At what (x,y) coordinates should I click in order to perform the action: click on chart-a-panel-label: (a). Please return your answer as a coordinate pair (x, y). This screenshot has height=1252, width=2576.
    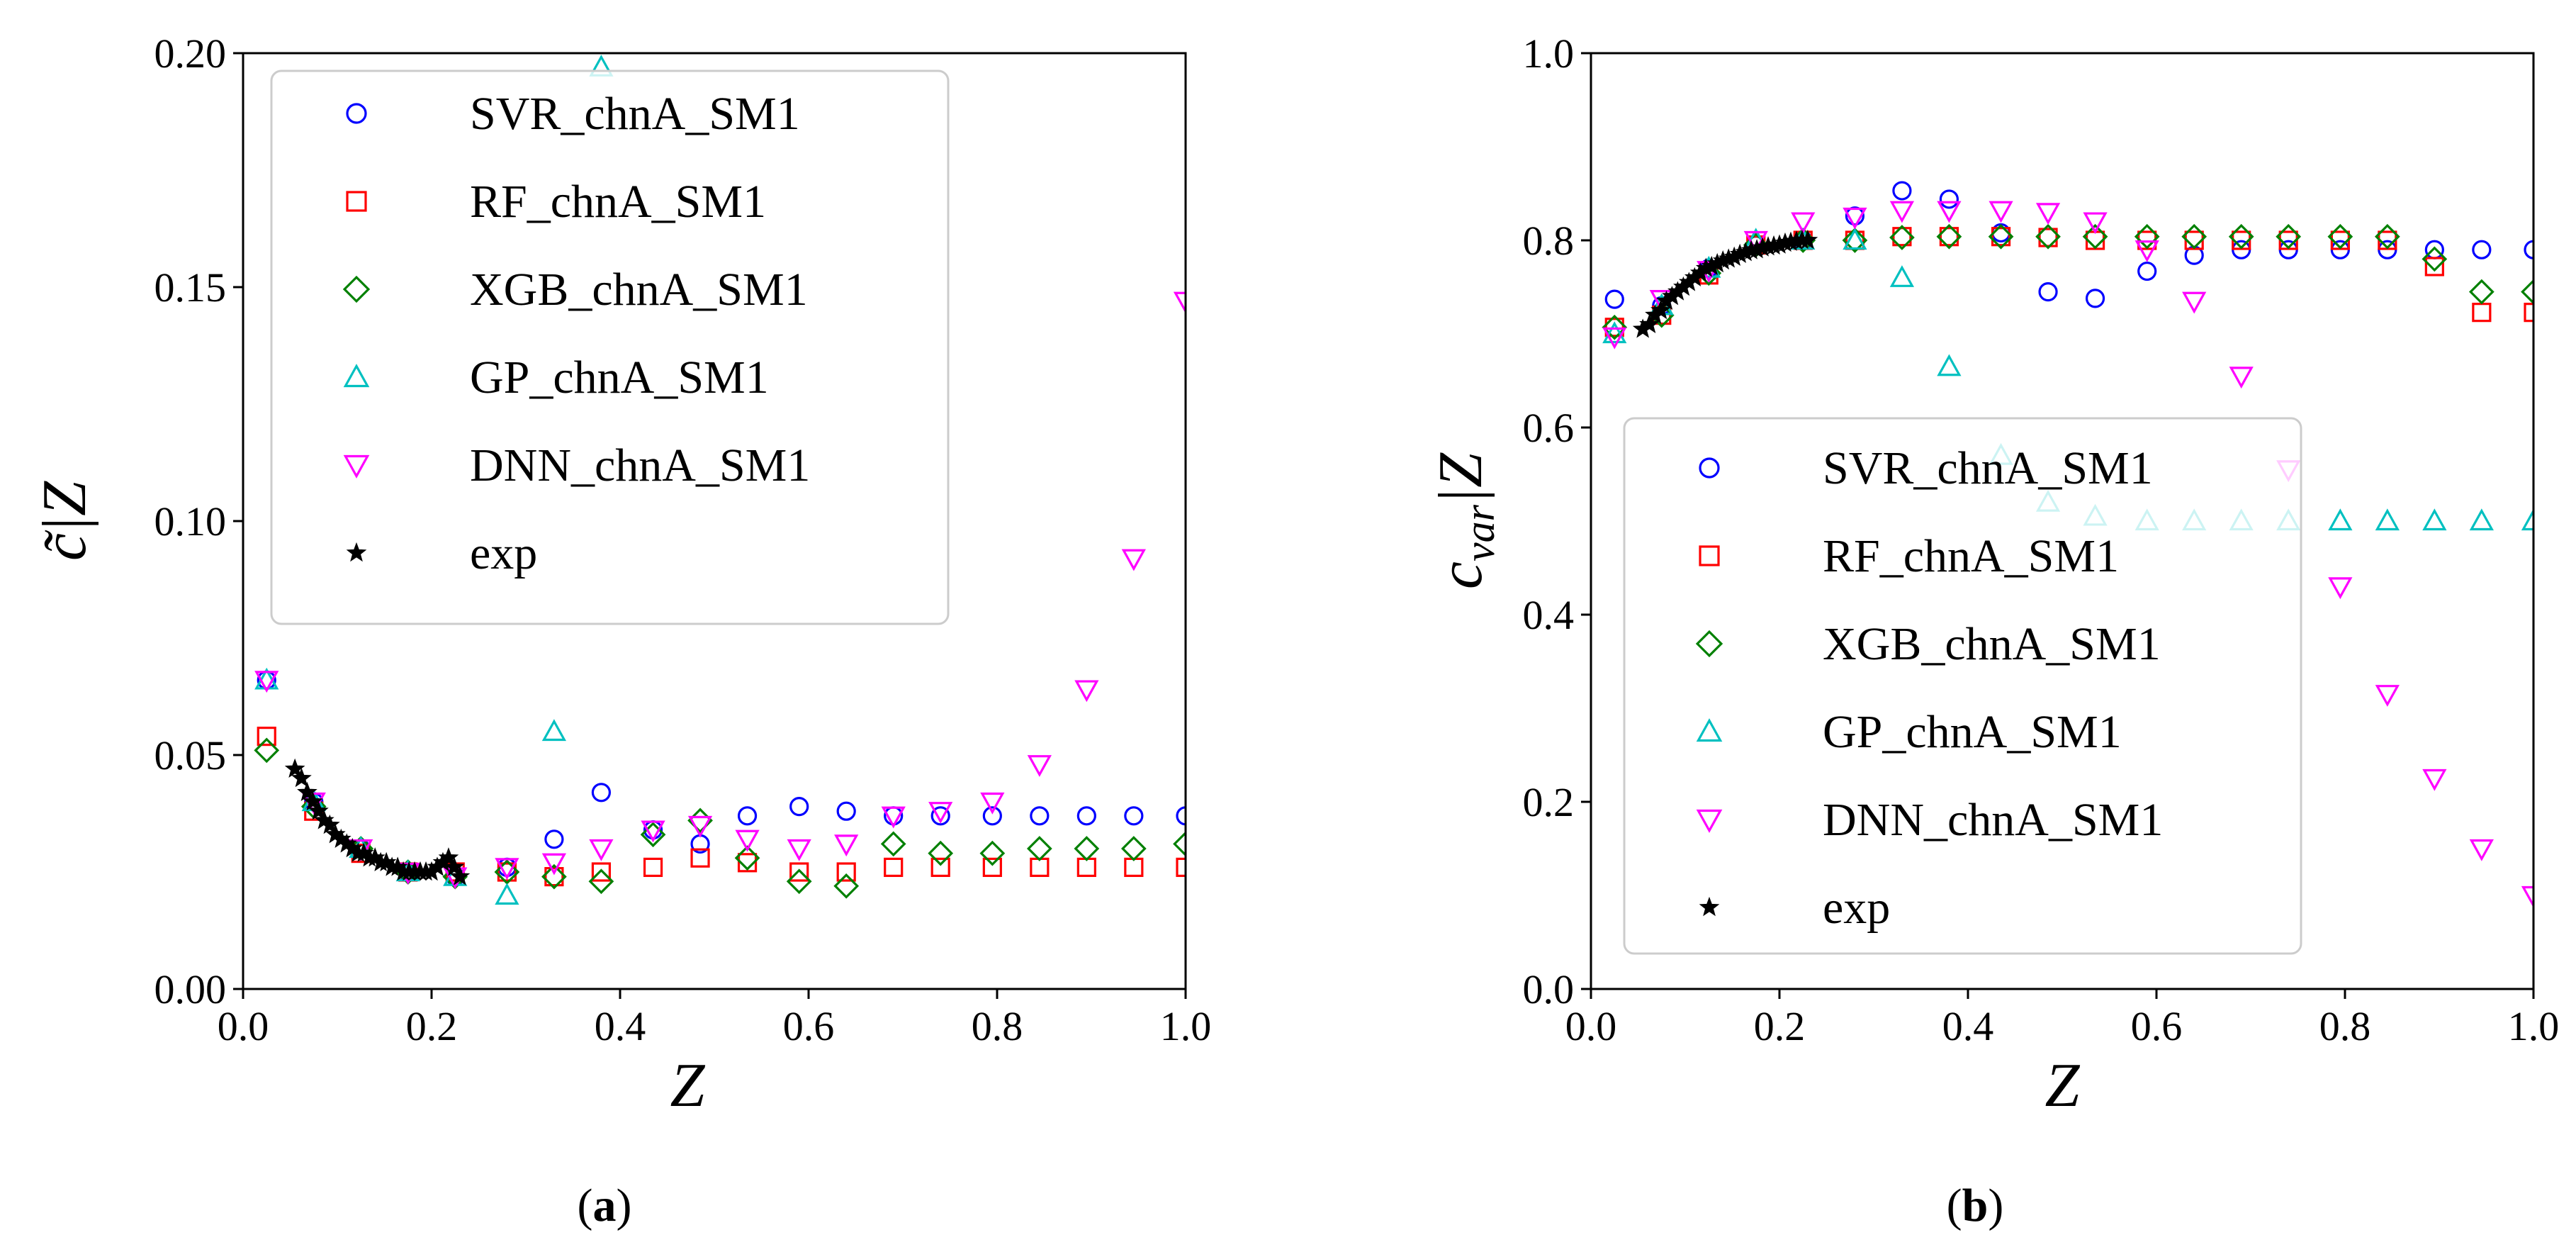
    Looking at the image, I should click on (605, 1205).